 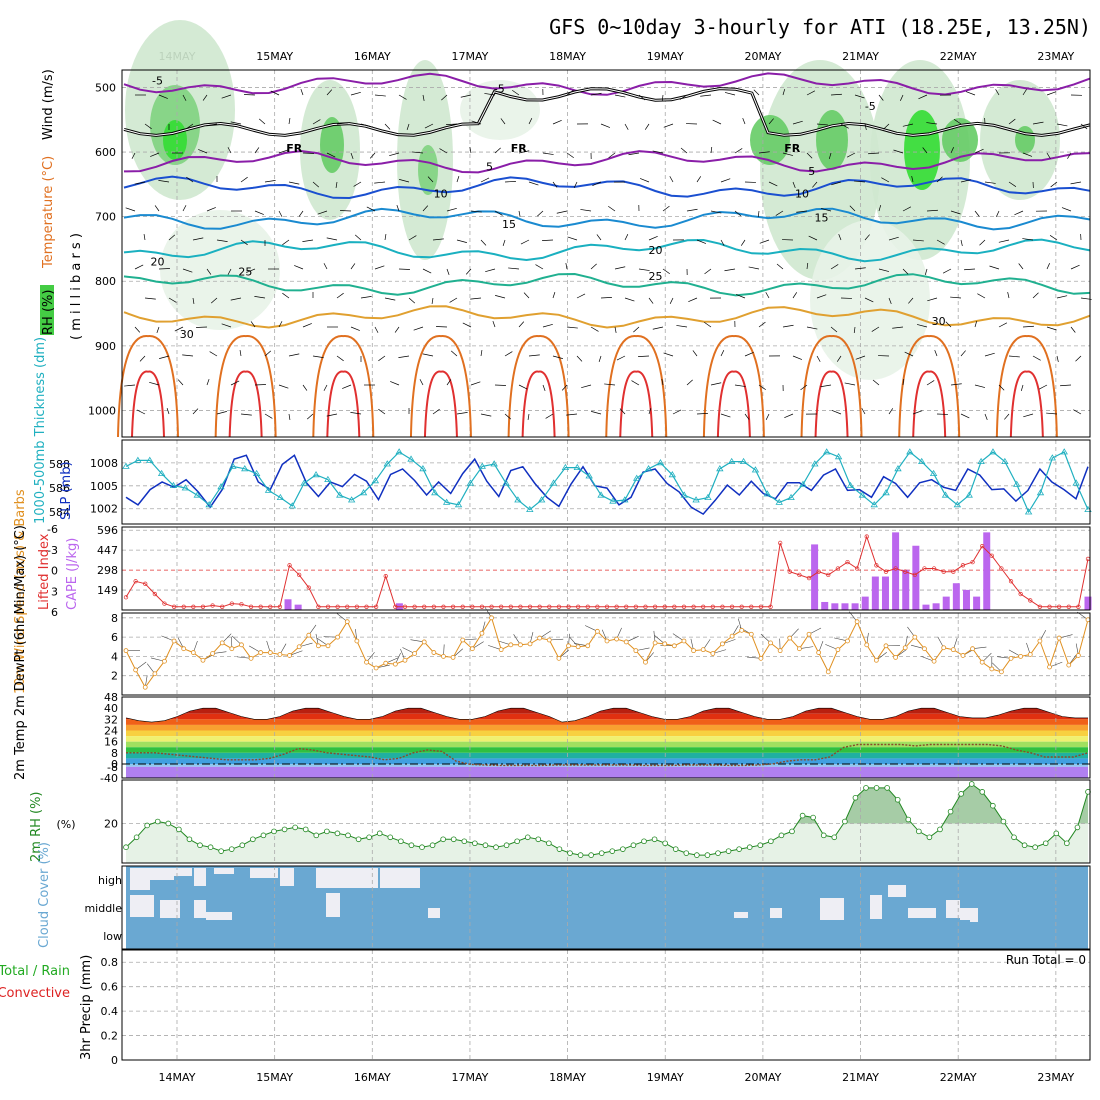 What do you see at coordinates (102, 410) in the screenshot?
I see `upper-ytick: 1000` at bounding box center [102, 410].